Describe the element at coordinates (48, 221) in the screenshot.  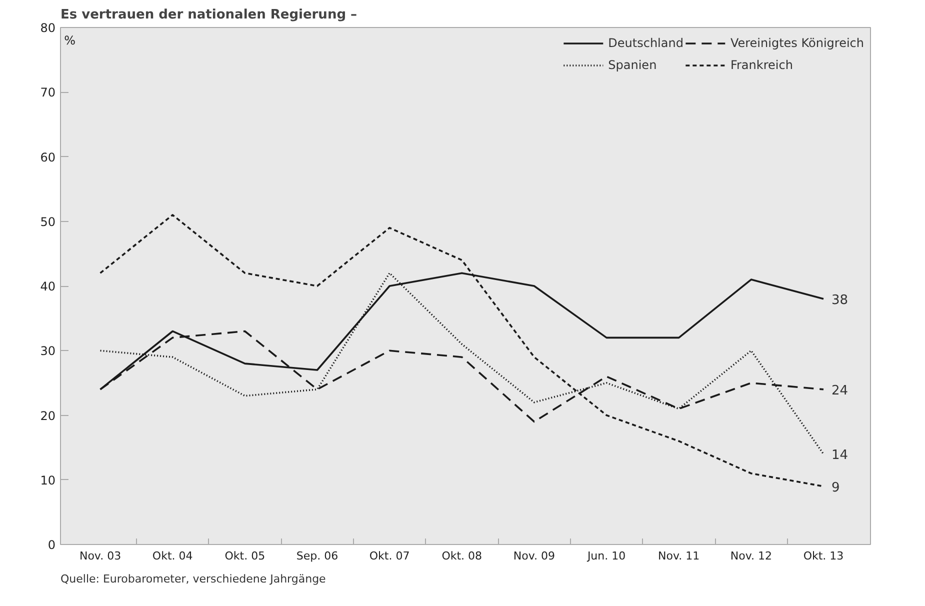
I see `y-tick-label: 50` at that location.